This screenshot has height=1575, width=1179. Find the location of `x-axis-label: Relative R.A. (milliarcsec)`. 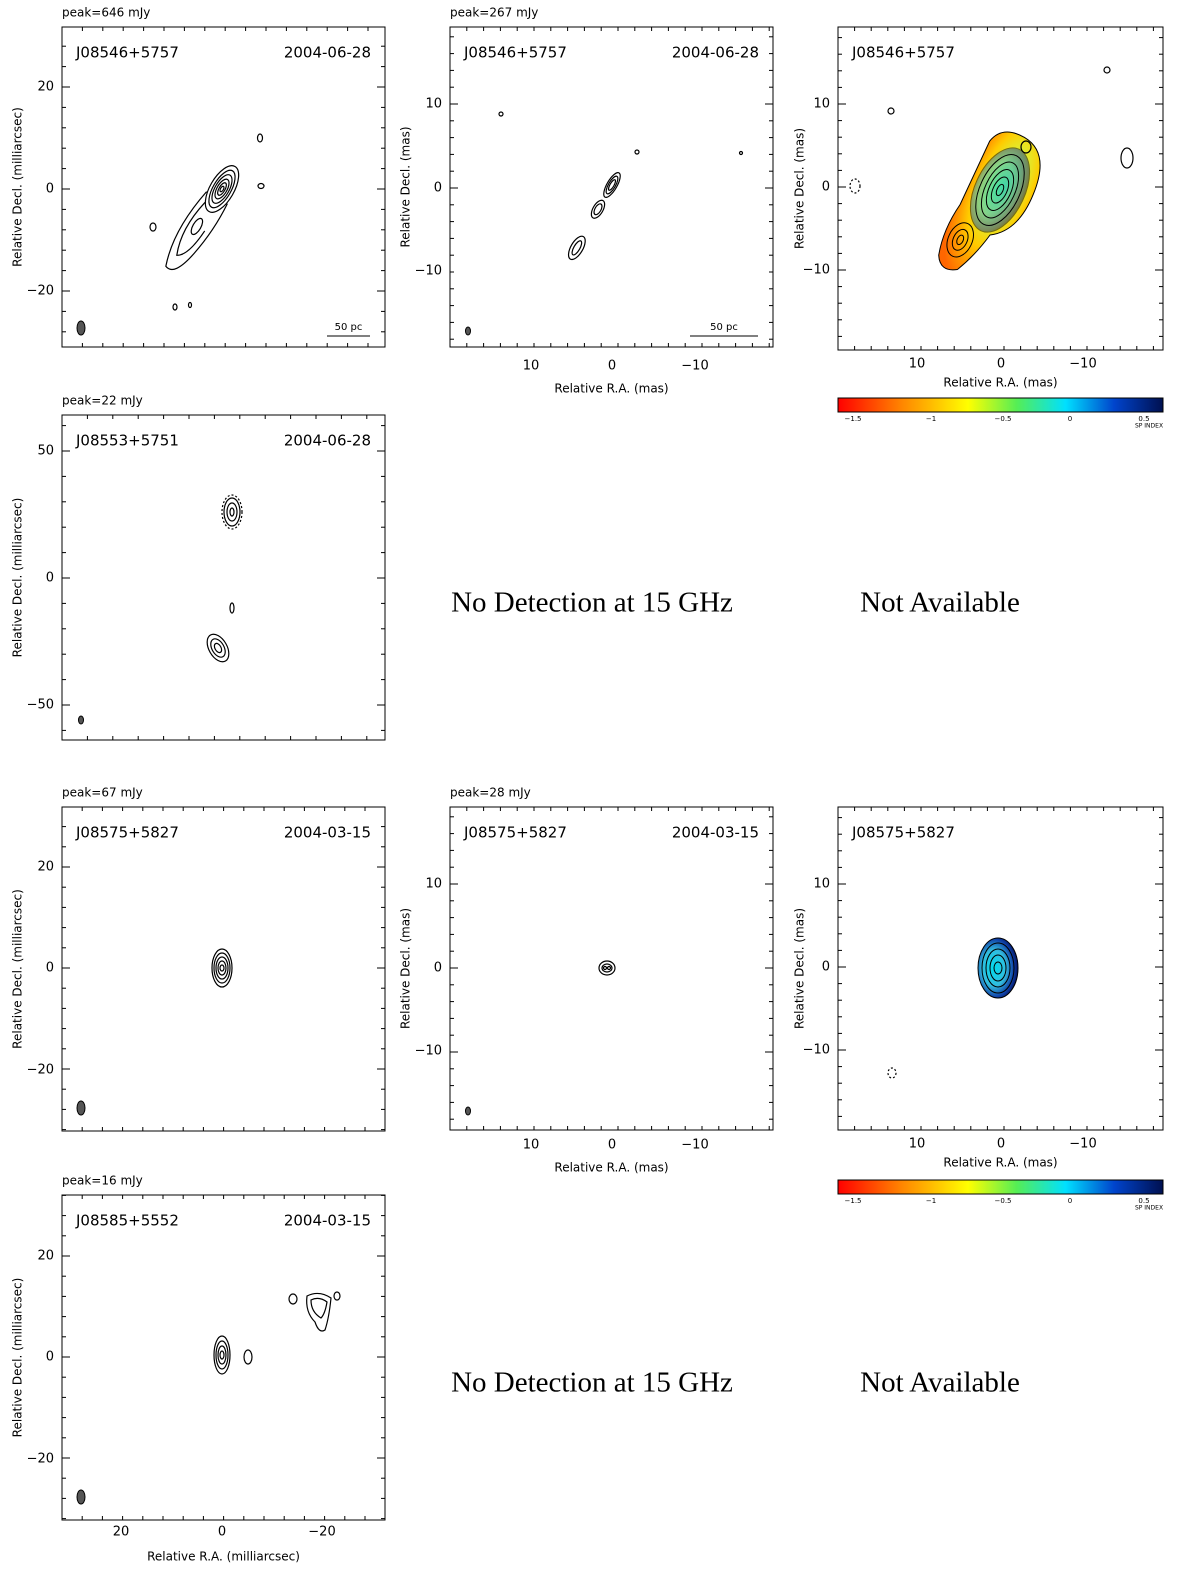

x-axis-label: Relative R.A. (milliarcsec) is located at coordinates (223, 1557).